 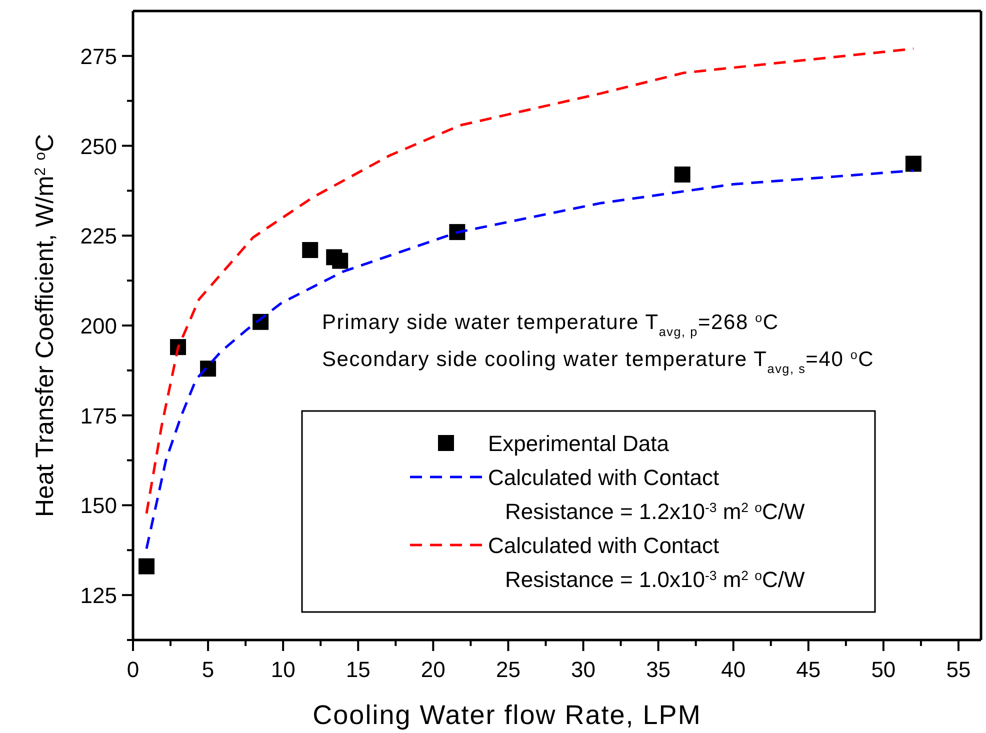 I want to click on x-tick-label: 50, so click(x=883, y=669).